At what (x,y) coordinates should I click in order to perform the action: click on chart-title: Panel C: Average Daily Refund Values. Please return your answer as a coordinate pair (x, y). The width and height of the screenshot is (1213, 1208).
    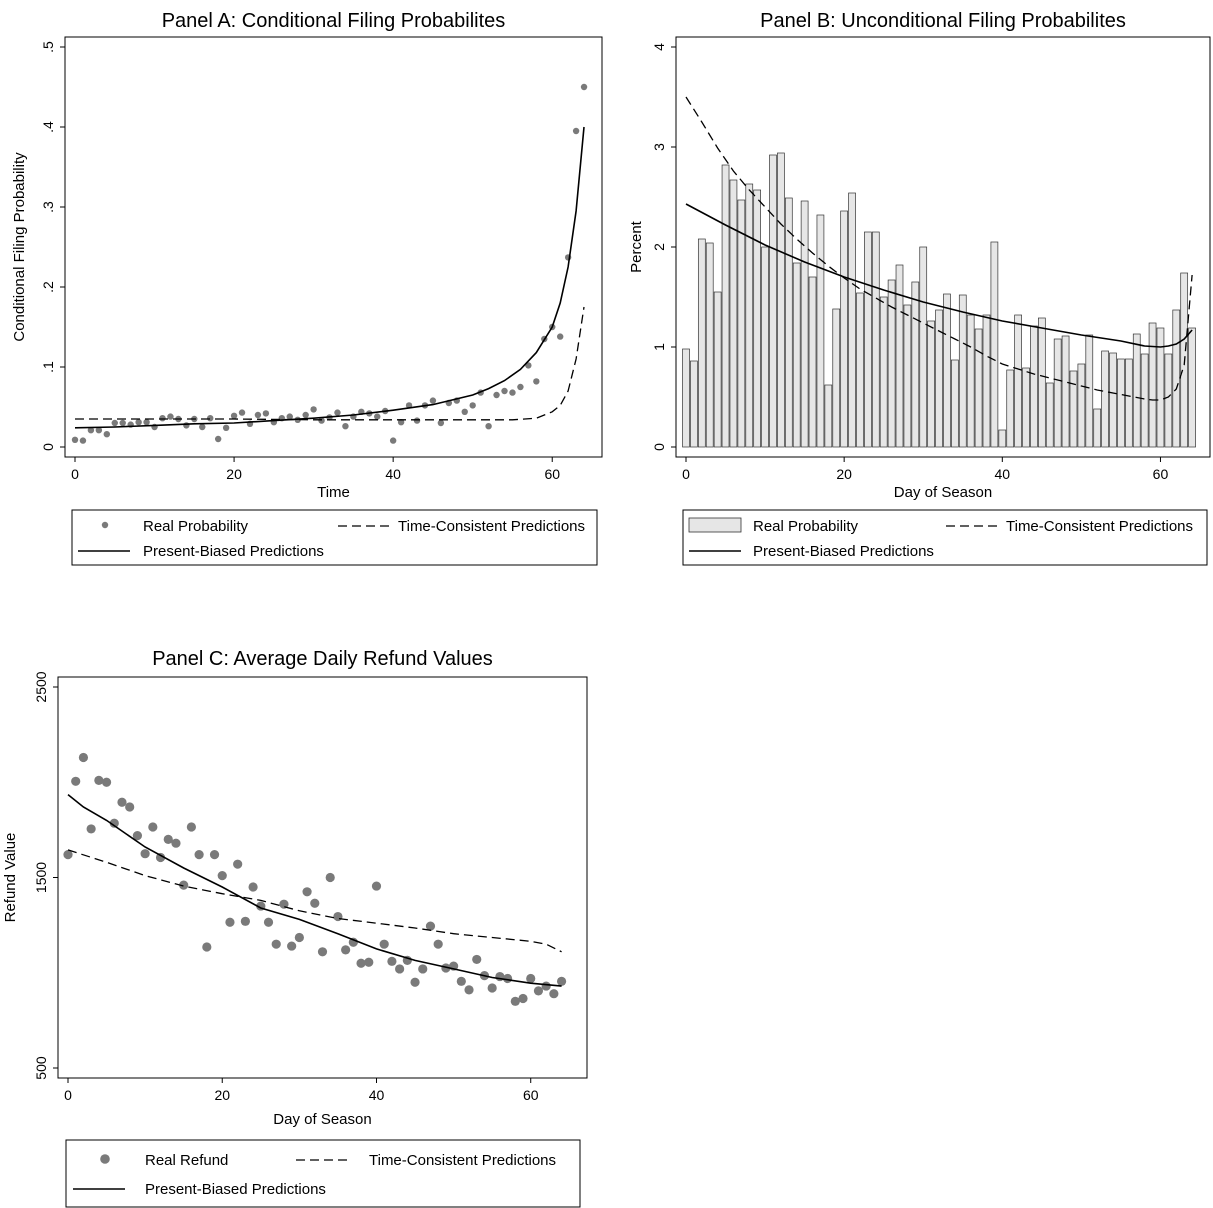
    Looking at the image, I should click on (322, 659).